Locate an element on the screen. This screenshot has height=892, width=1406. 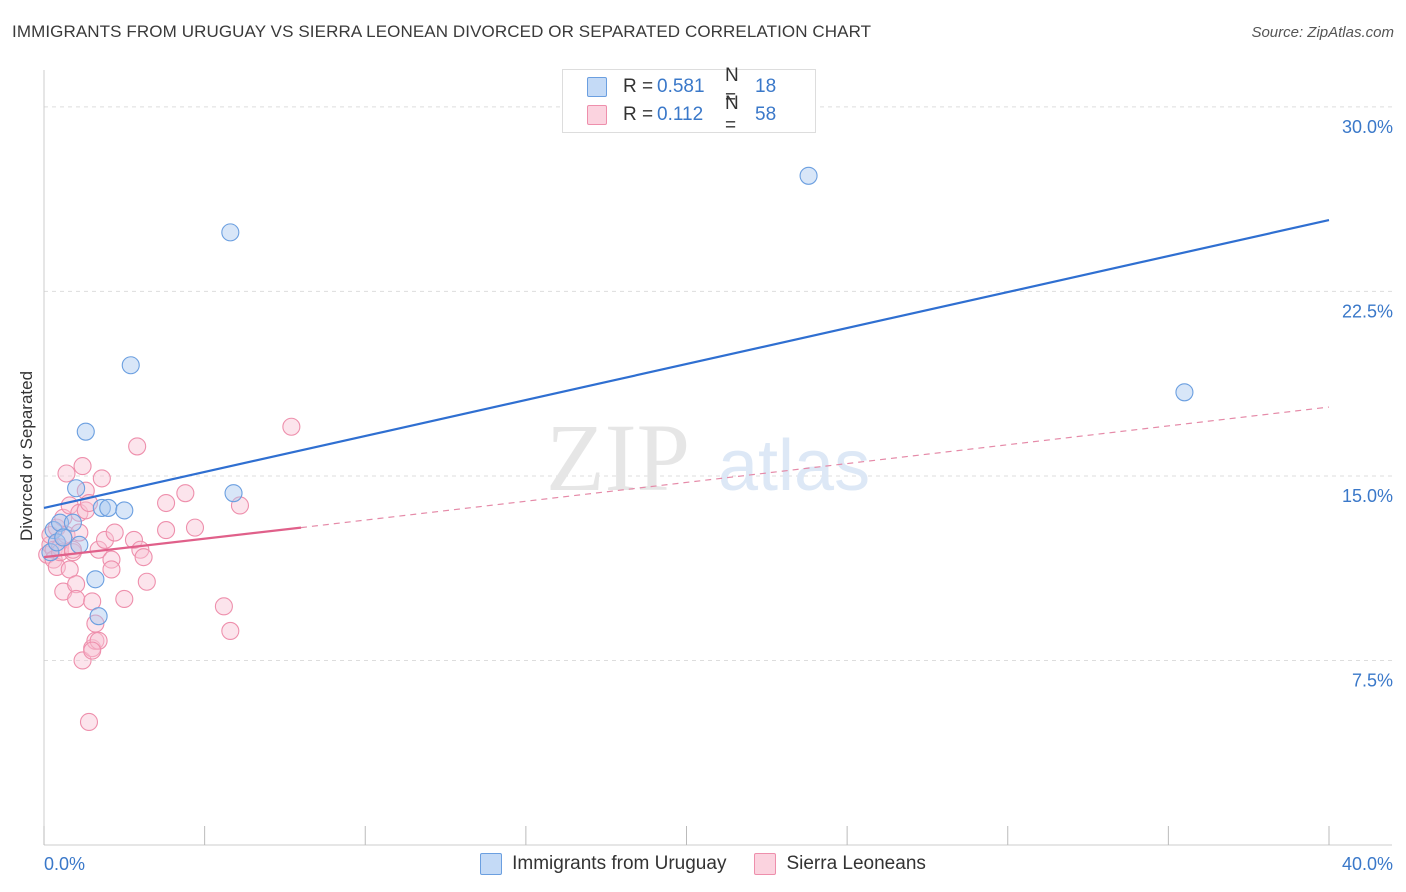
trend-line-sierra-leone-extension is located at coordinates (815, 467).